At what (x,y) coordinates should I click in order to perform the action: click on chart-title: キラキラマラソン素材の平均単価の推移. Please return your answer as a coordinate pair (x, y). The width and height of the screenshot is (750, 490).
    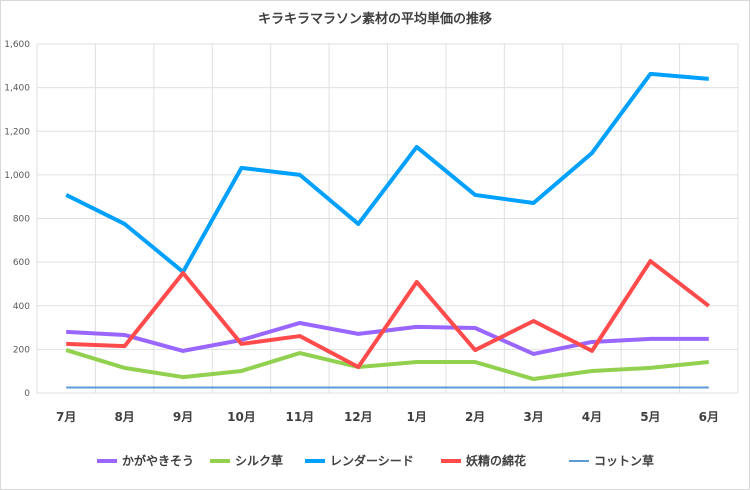
    Looking at the image, I should click on (375, 19).